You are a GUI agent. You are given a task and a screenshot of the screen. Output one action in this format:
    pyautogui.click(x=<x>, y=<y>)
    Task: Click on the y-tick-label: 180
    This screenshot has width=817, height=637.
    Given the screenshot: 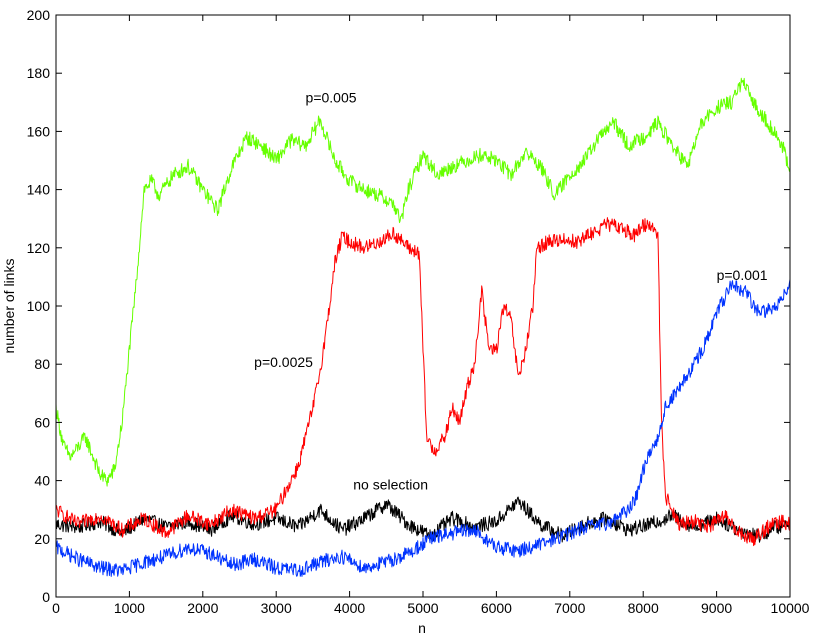 What is the action you would take?
    pyautogui.click(x=39, y=73)
    